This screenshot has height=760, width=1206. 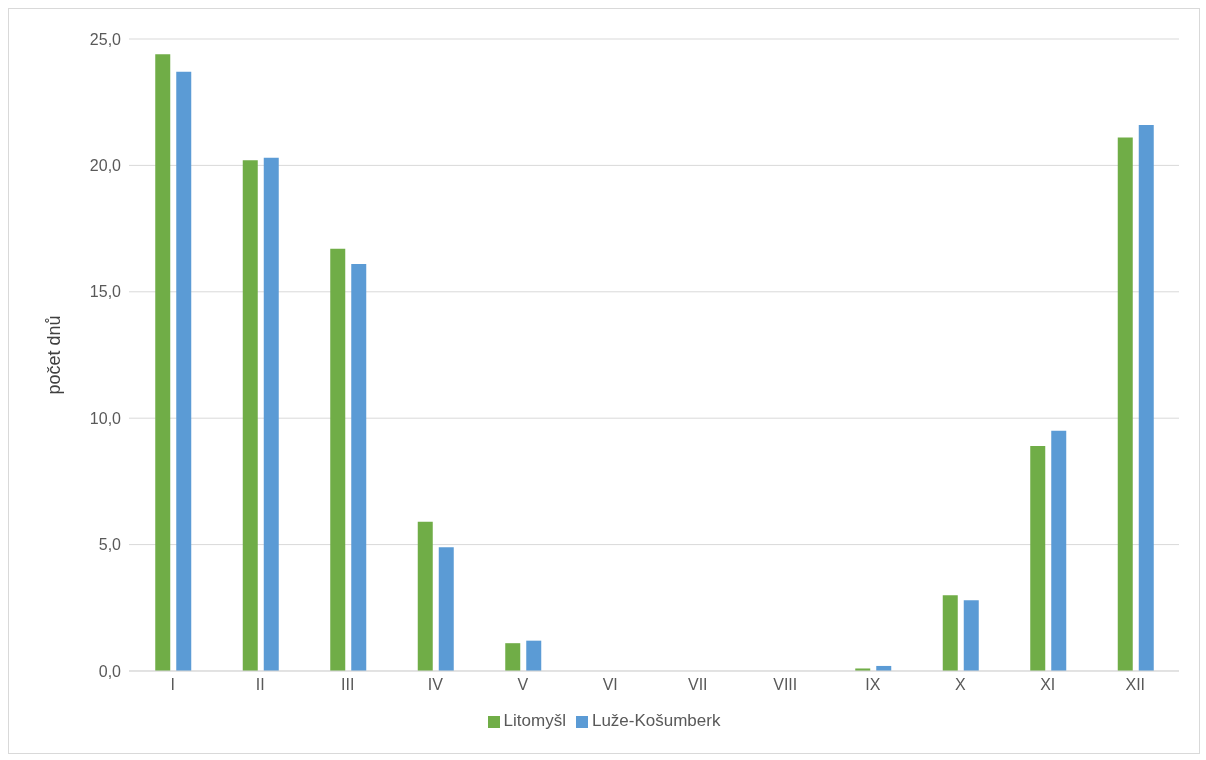 What do you see at coordinates (110, 545) in the screenshot?
I see `y-tick-label: 5,0` at bounding box center [110, 545].